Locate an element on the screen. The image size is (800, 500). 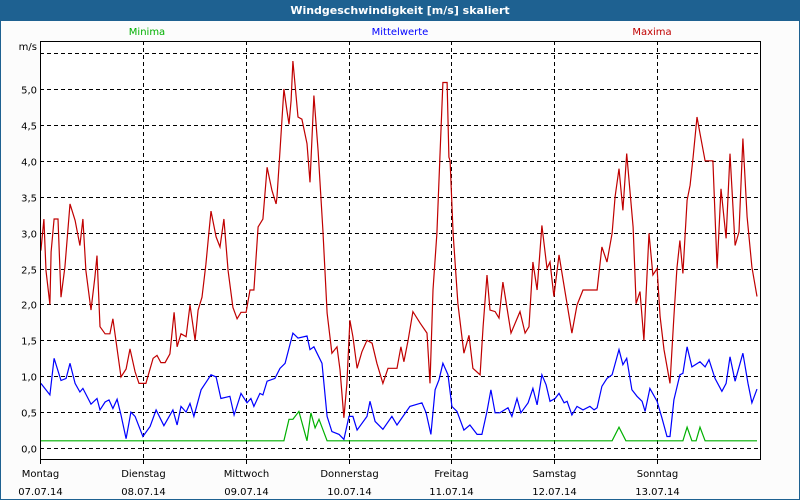
x-tick-date: 10.07.14 is located at coordinates (349, 492).